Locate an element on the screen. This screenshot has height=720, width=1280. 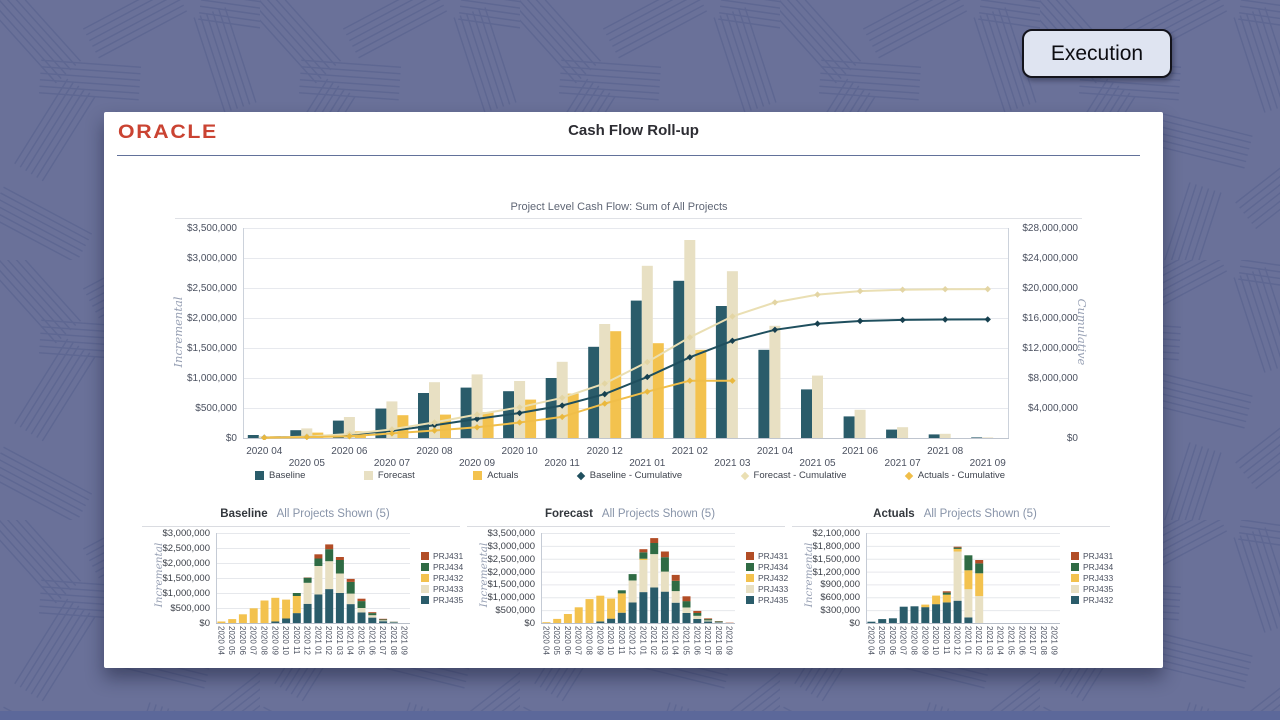
legend-item: Forecast - Cumulative is located at coordinates (793, 475).